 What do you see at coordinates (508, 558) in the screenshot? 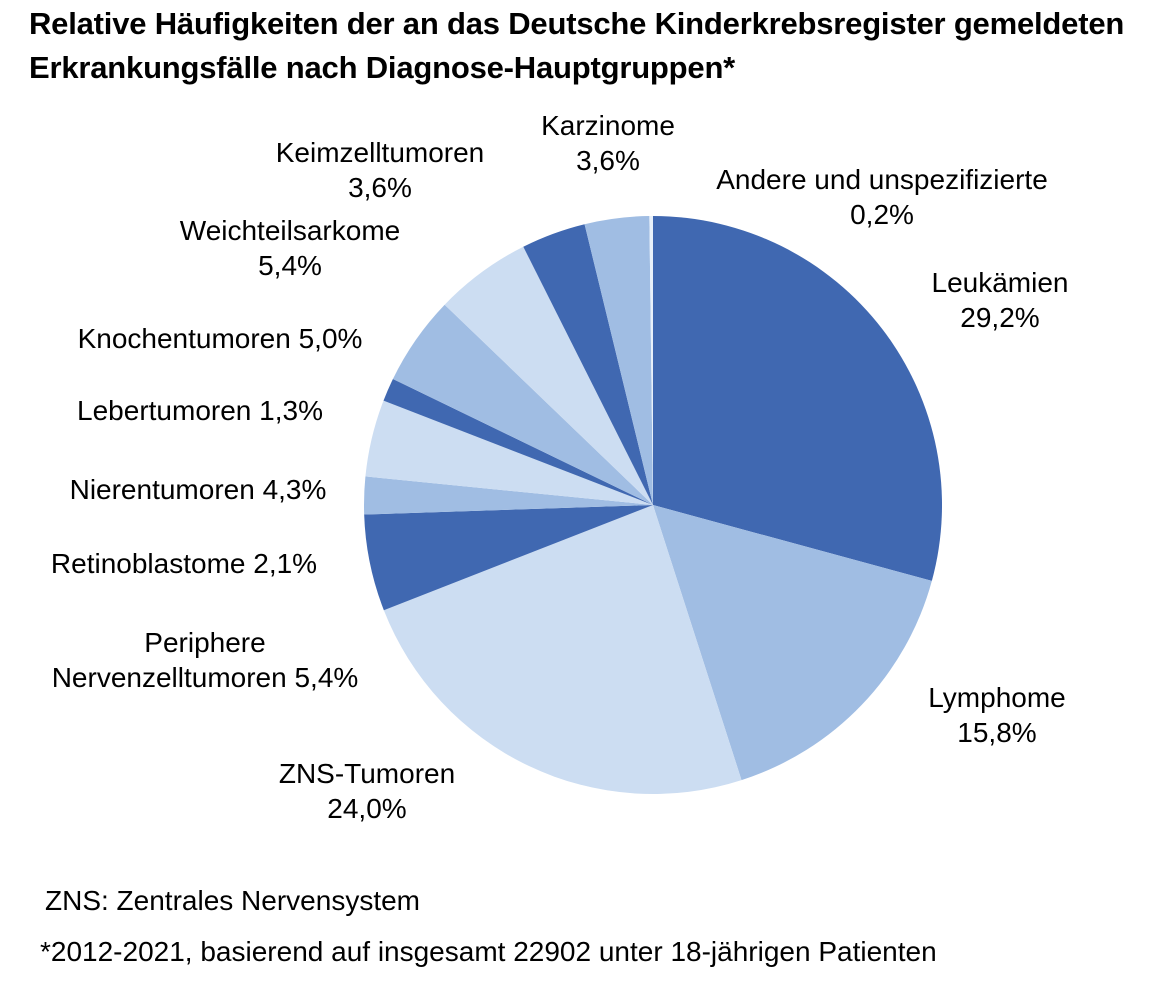
I see `pie-slice-periphere-nervenzelltumoren` at bounding box center [508, 558].